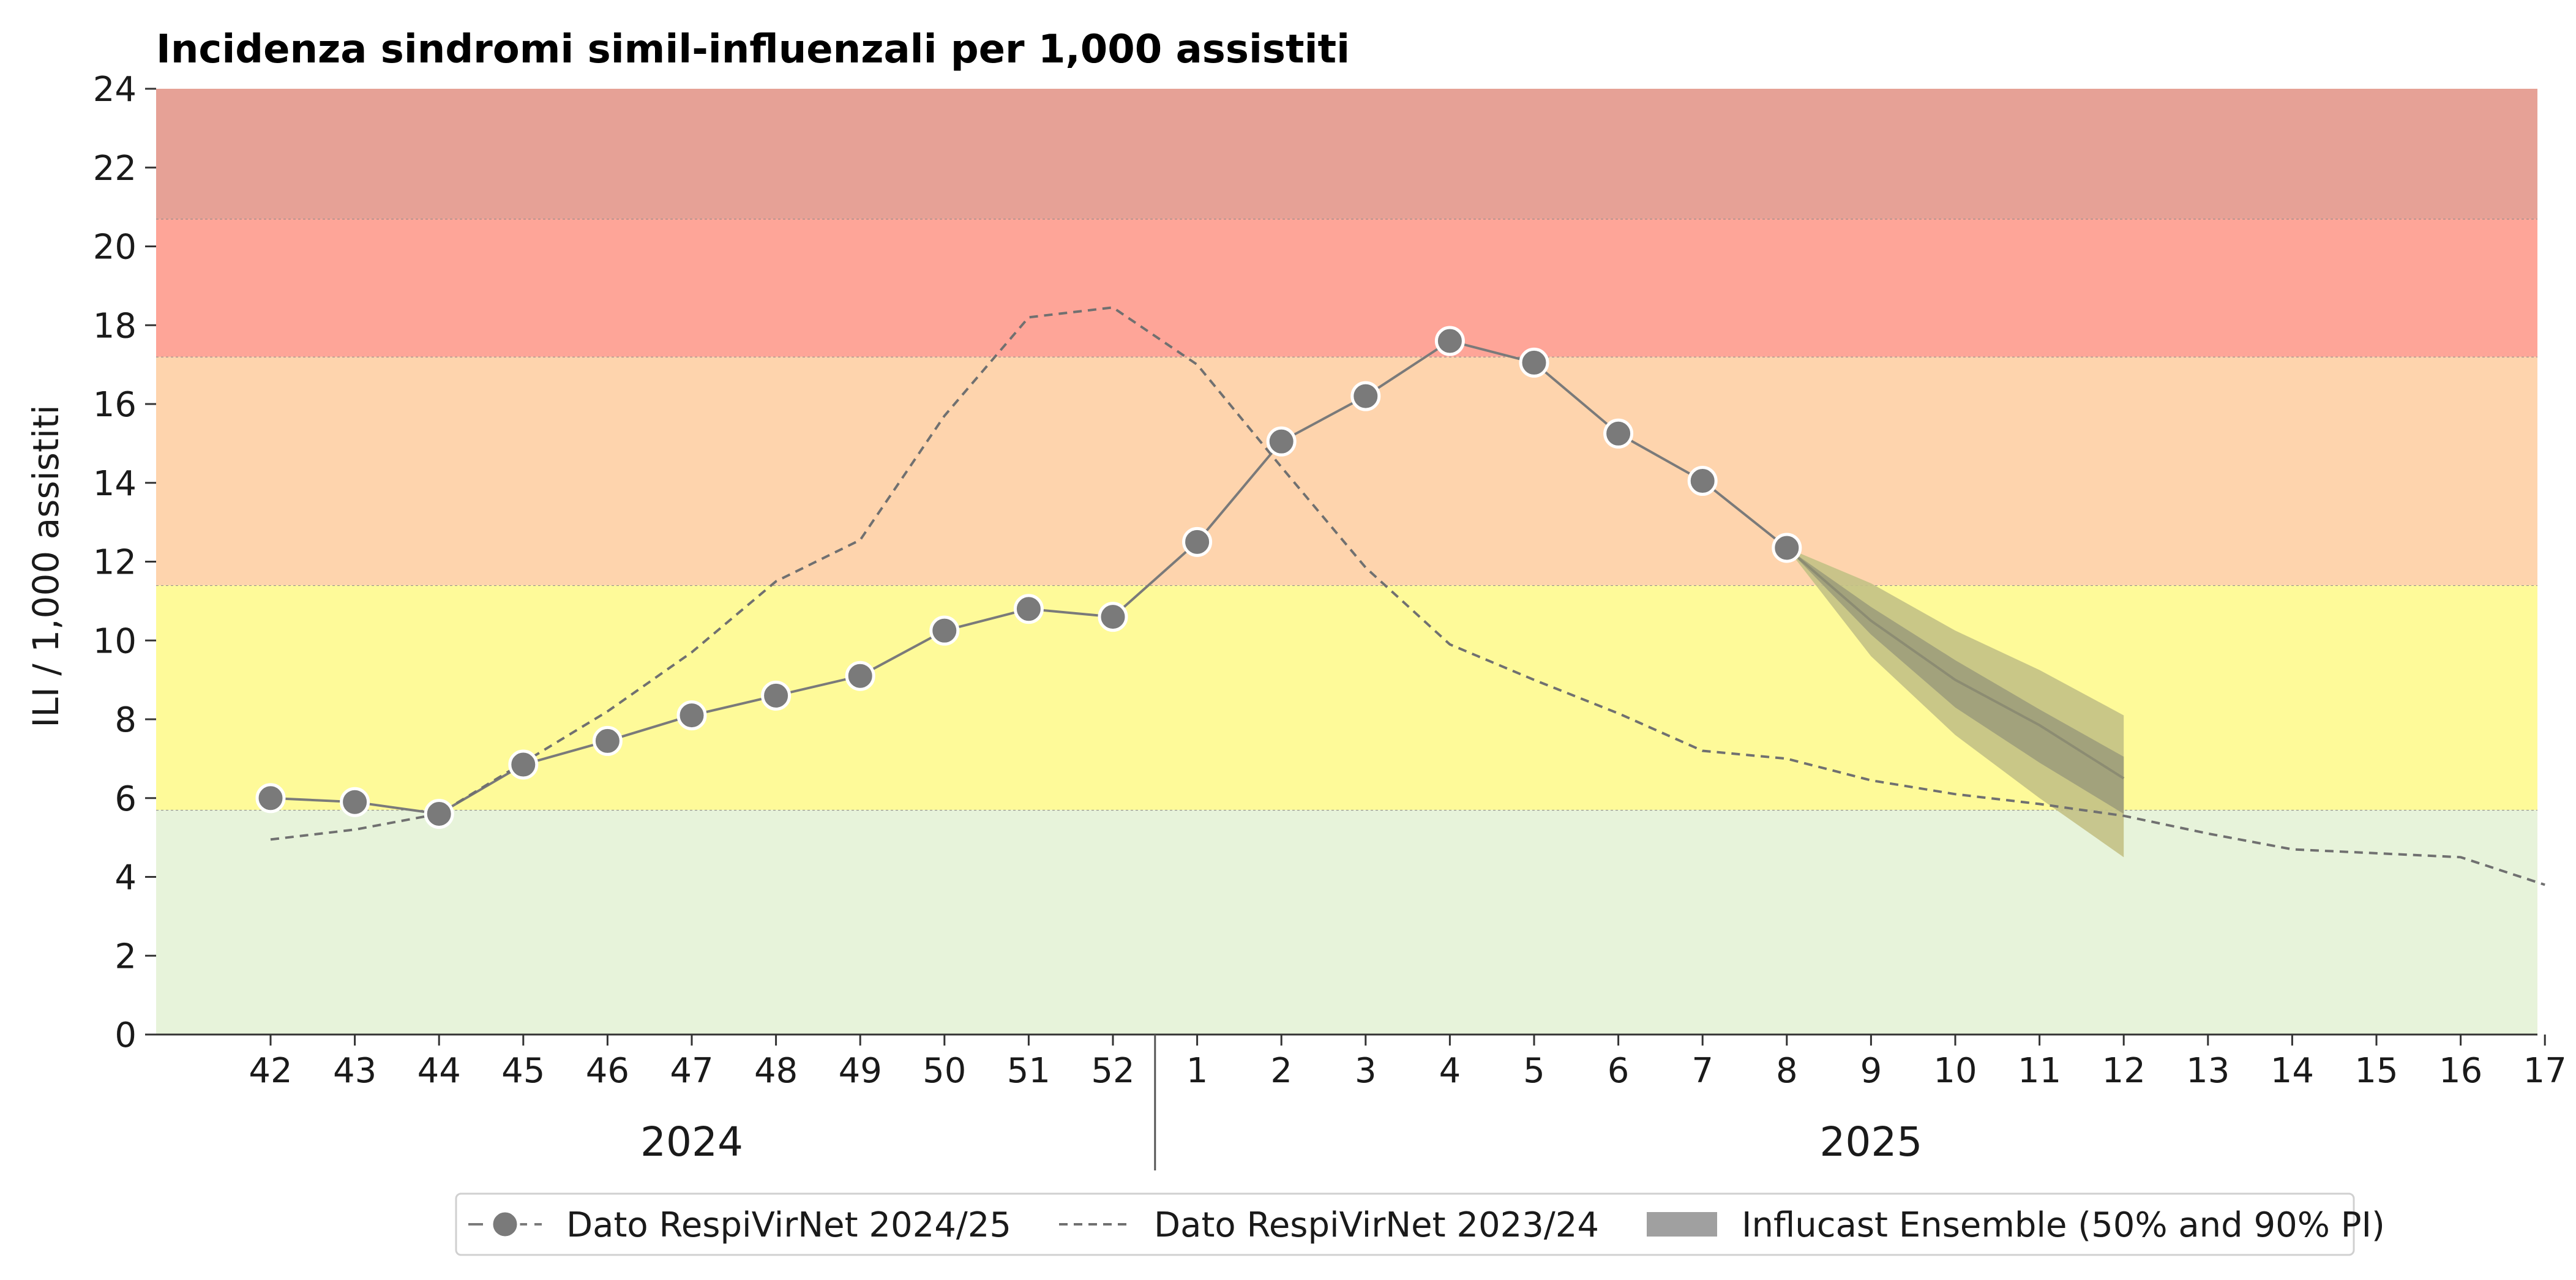 This screenshot has height=1280, width=2576. What do you see at coordinates (2208, 1071) in the screenshot?
I see `x-tick-label: 13` at bounding box center [2208, 1071].